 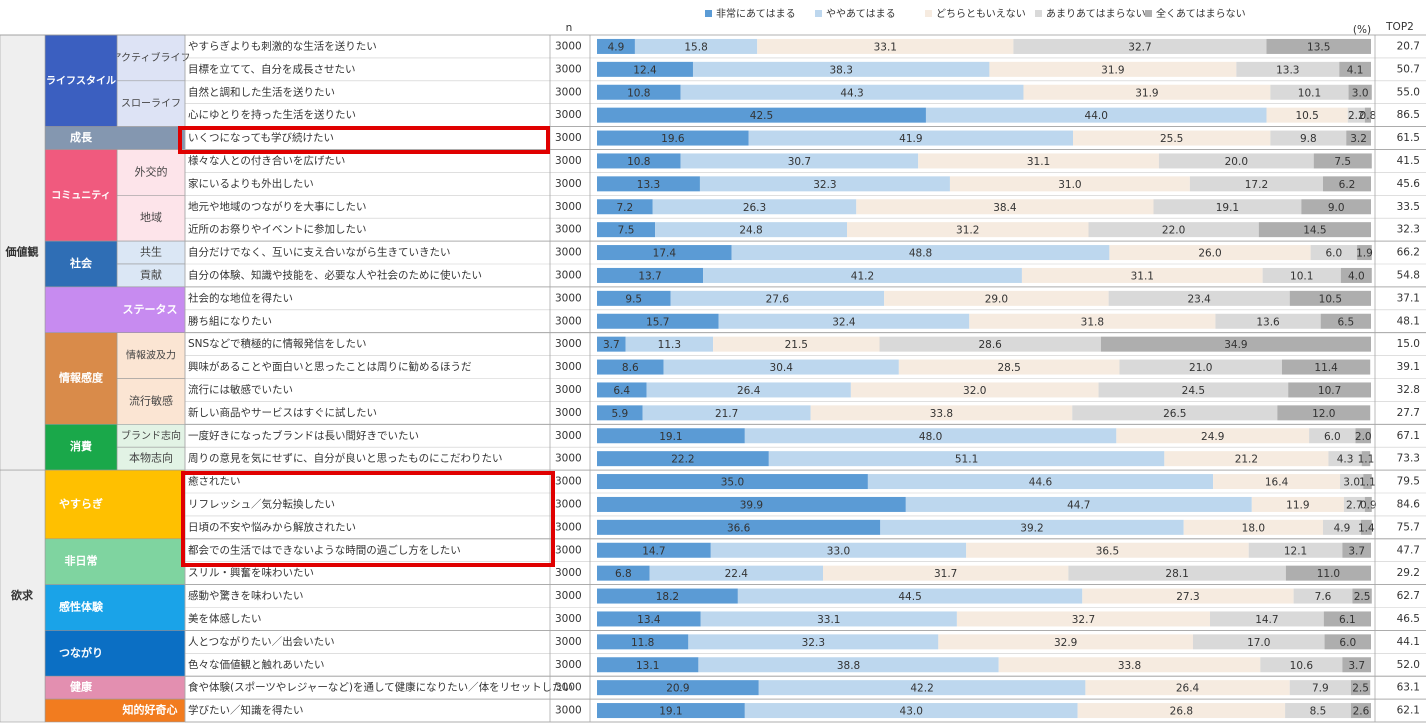 What do you see at coordinates (1409, 184) in the screenshot?
I see `top2-value: 45.6` at bounding box center [1409, 184].